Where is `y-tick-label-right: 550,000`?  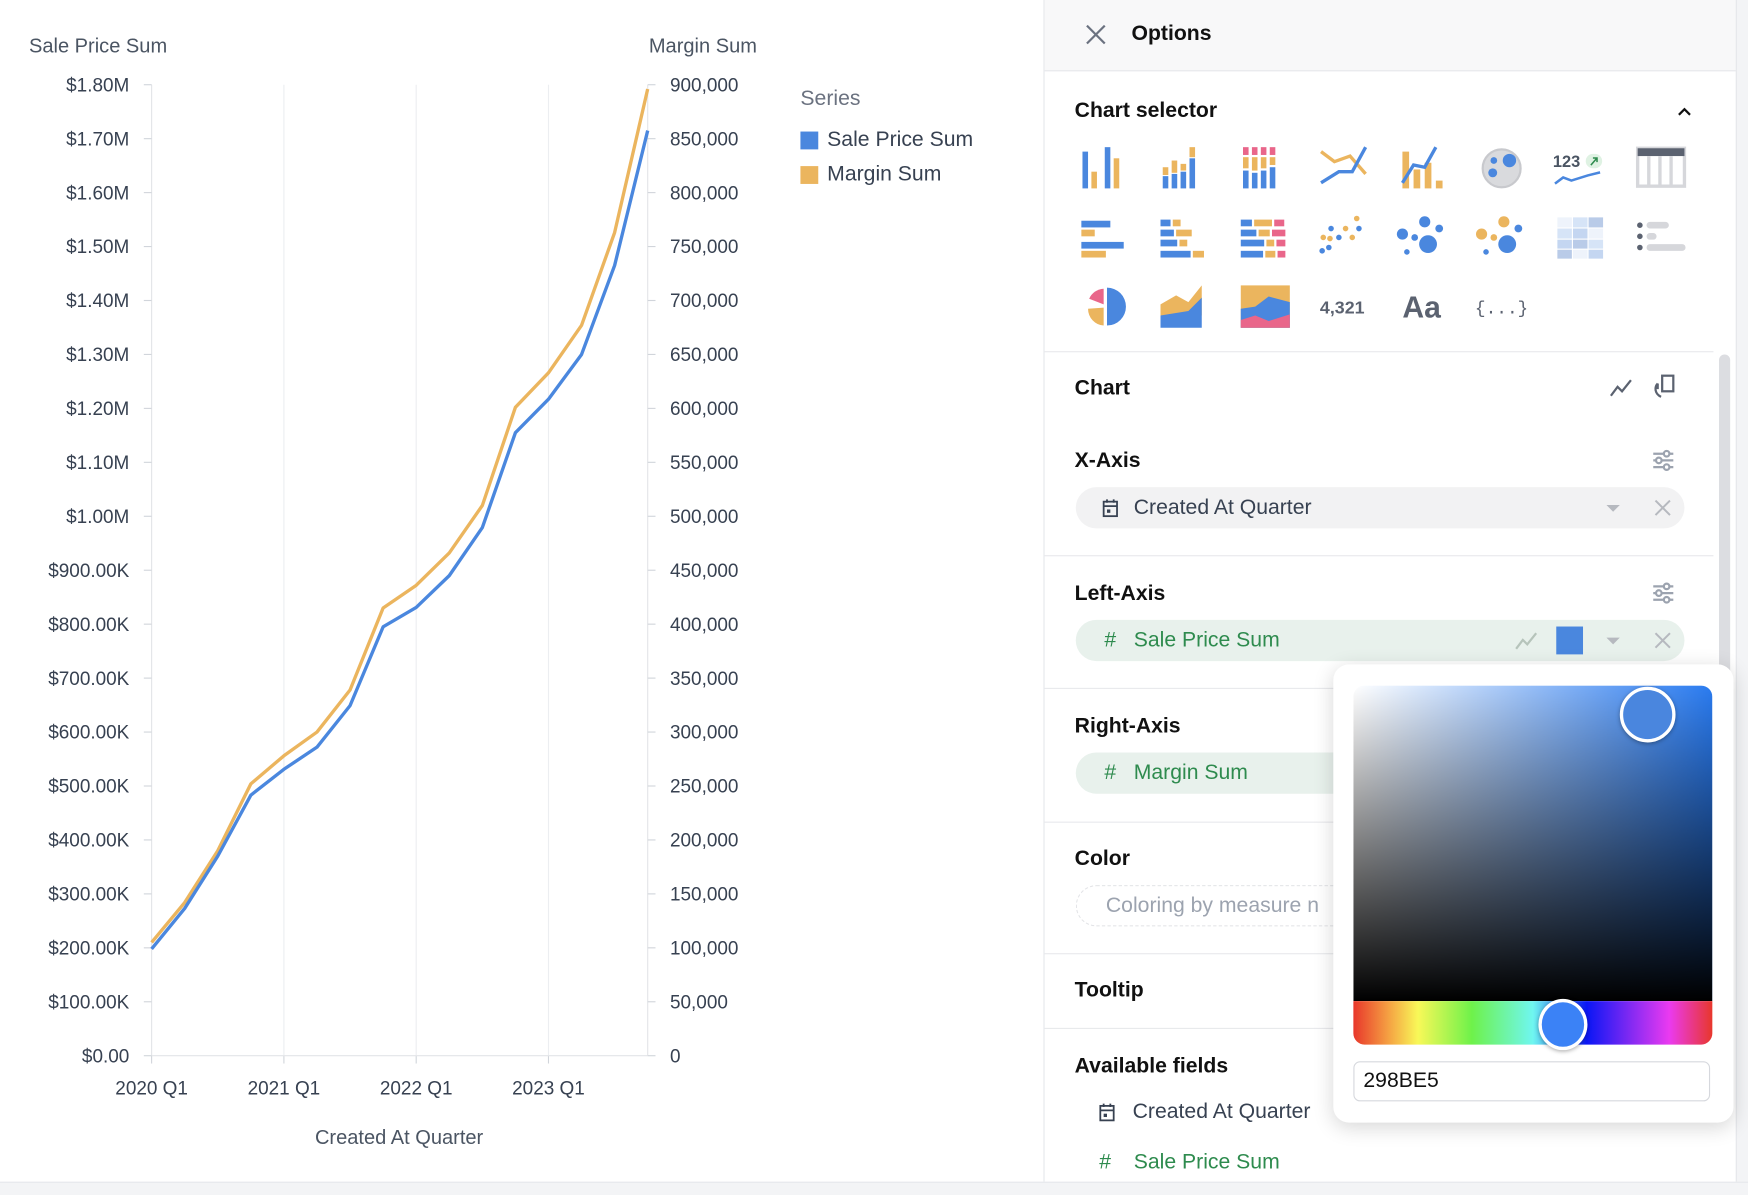 y-tick-label-right: 550,000 is located at coordinates (704, 463).